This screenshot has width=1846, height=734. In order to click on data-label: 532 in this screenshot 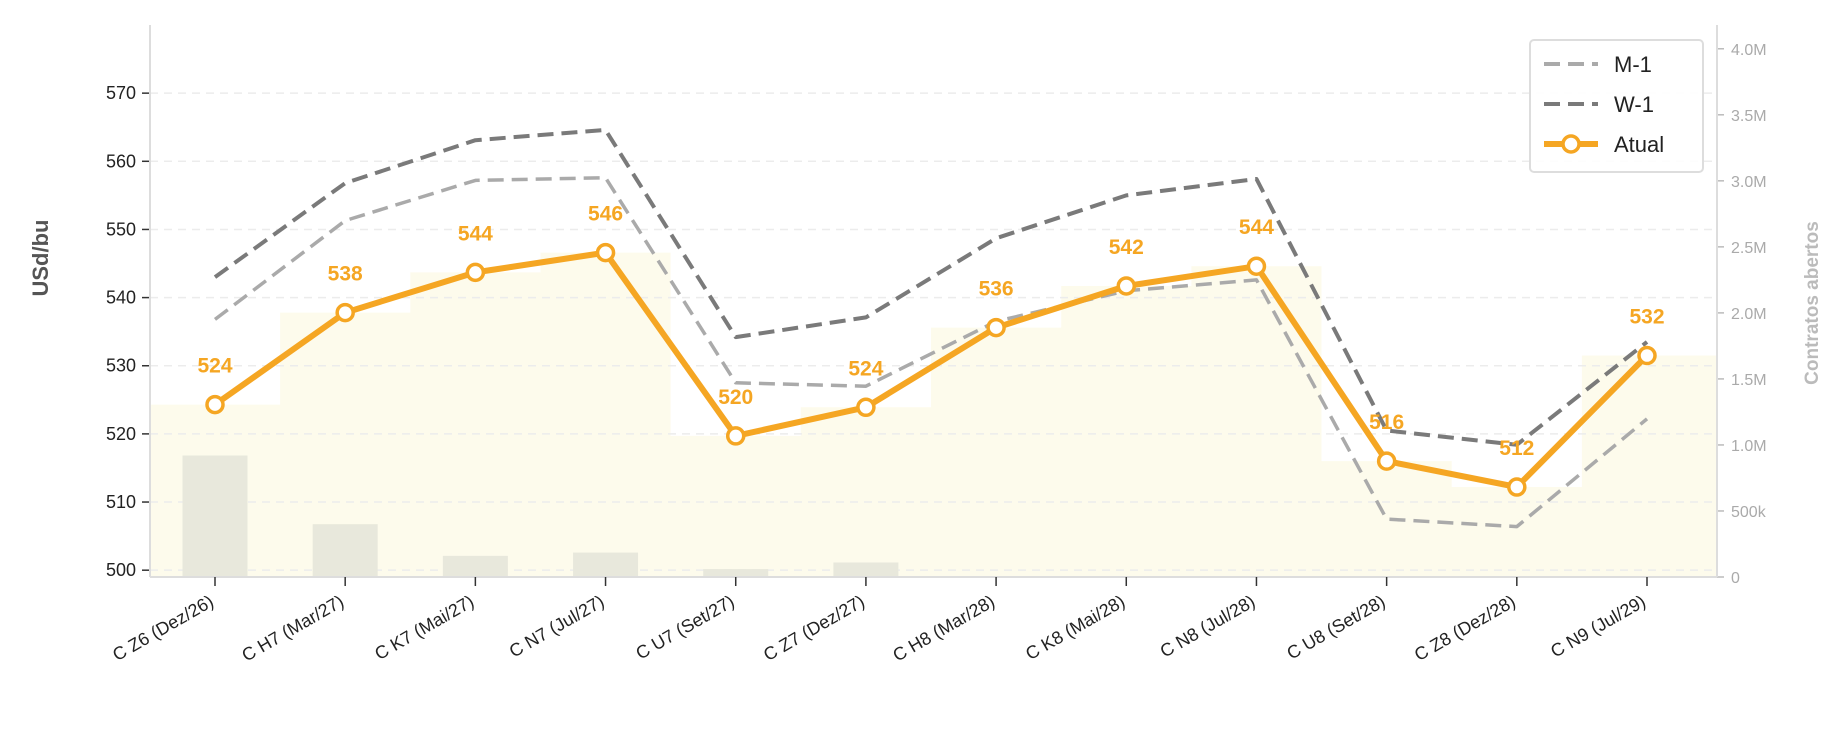, I will do `click(1646, 317)`.